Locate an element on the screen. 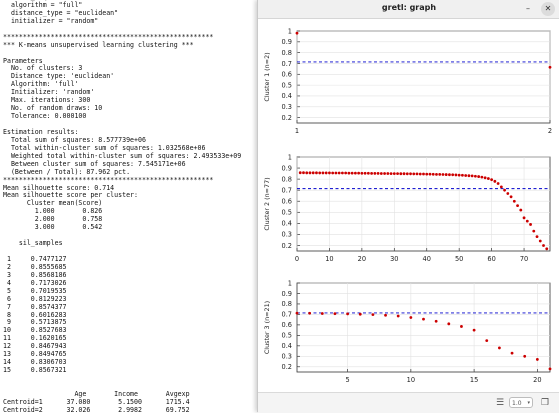 This screenshot has width=559, height=413. copy-icon: ❐ is located at coordinates (545, 403).